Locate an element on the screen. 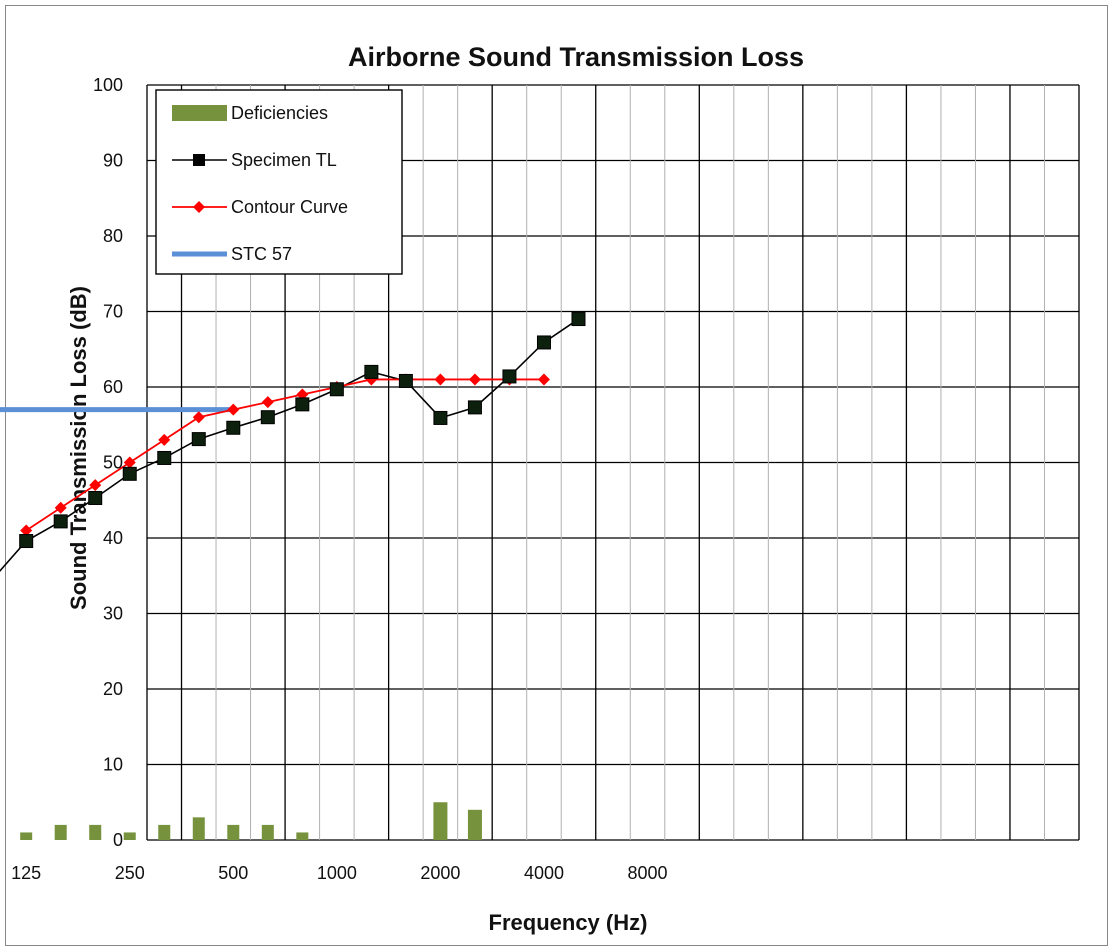 The image size is (1114, 952). legend-label-specimen: Specimen TL is located at coordinates (284, 160).